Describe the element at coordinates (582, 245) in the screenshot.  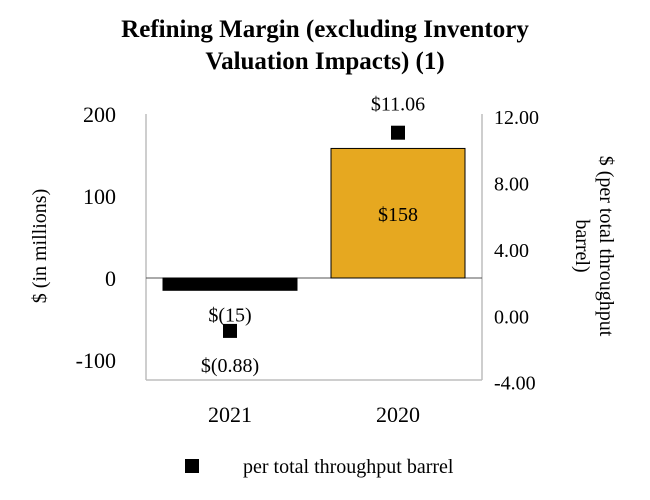
I see `right-axis-label-line-2: barrel)` at that location.